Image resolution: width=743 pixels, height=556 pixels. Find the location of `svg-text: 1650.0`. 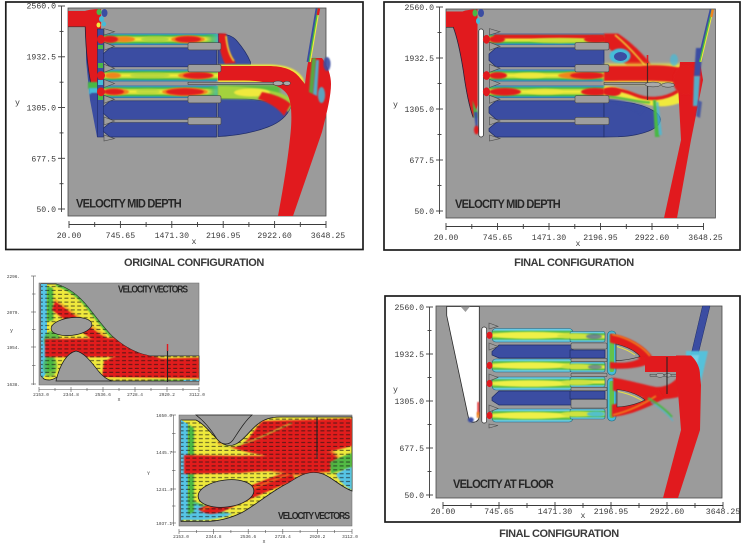

svg-text: 1650.0 is located at coordinates (164, 416).